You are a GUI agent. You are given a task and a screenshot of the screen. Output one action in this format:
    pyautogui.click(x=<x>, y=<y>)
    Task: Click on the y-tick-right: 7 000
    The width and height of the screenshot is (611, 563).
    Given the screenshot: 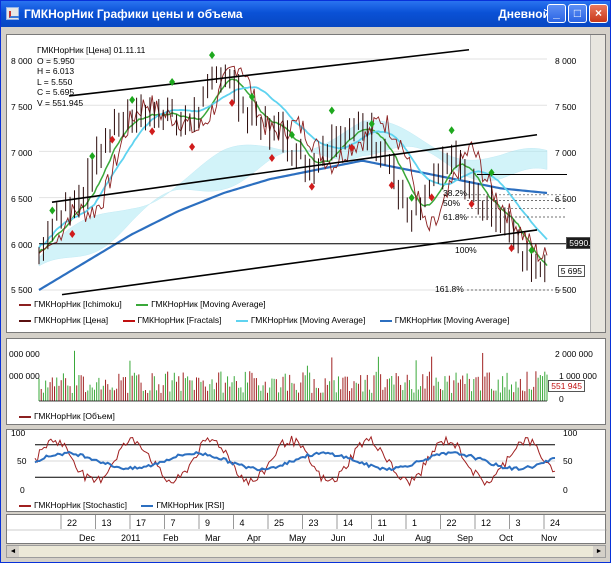 What is the action you would take?
    pyautogui.click(x=566, y=153)
    